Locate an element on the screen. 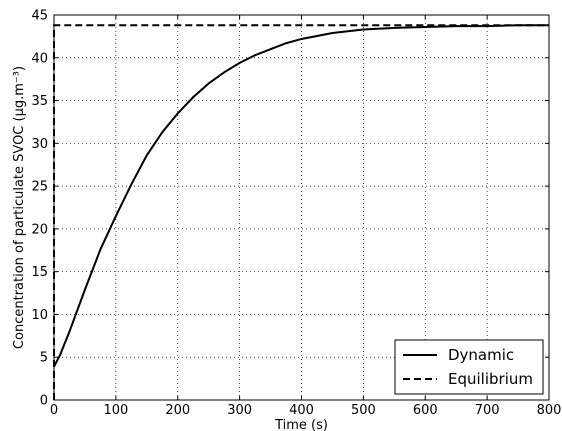 Image resolution: width=562 pixels, height=431 pixels. legend: Dynamic Equilibrium is located at coordinates (469, 367).